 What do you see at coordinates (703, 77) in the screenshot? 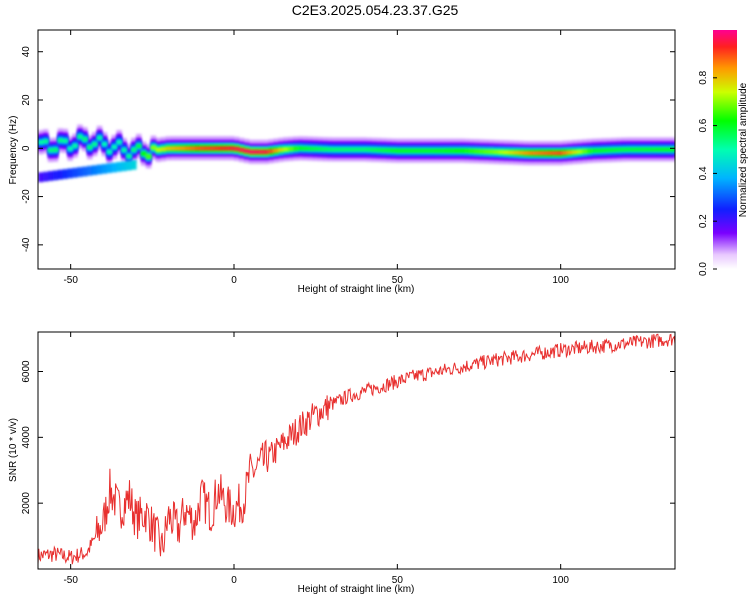
I see `colorbar-tick-label: 0.8` at bounding box center [703, 77].